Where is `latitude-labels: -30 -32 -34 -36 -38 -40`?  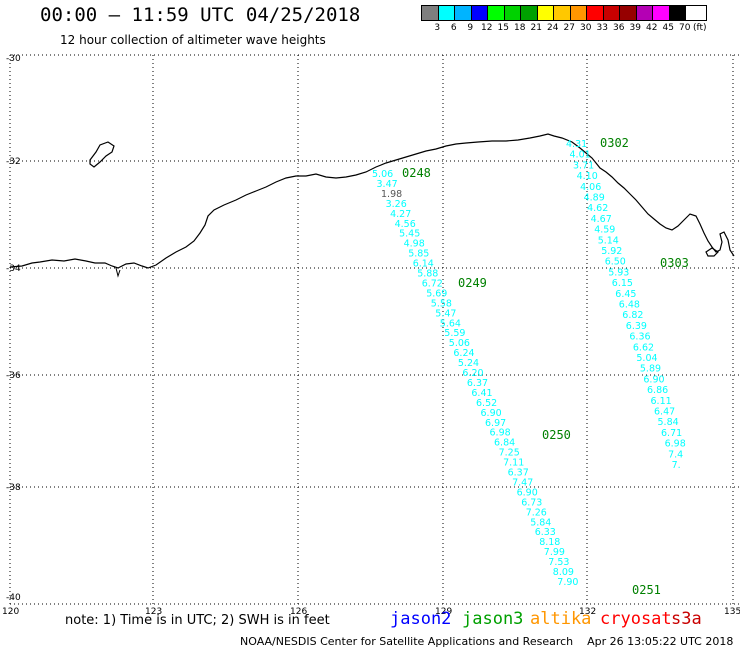
latitude-labels: -30 -32 -34 -36 -38 -40 is located at coordinates (13, 328).